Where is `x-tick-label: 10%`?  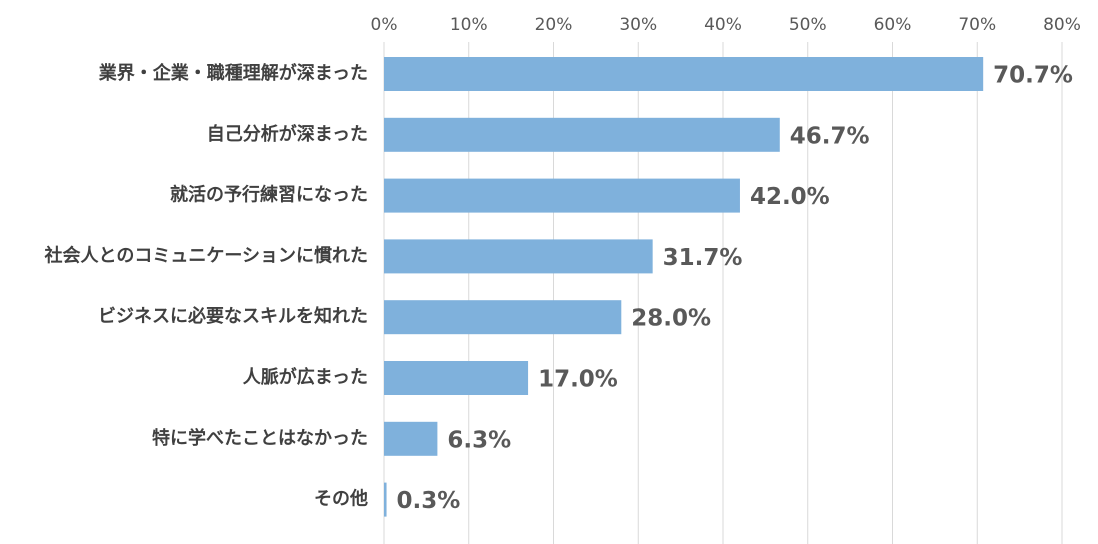 x-tick-label: 10% is located at coordinates (469, 25).